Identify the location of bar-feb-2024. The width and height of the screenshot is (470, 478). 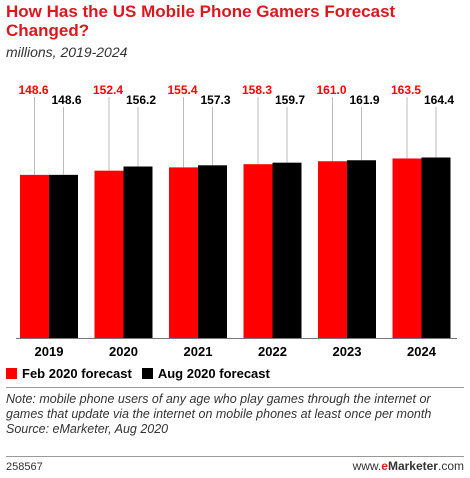
(407, 248).